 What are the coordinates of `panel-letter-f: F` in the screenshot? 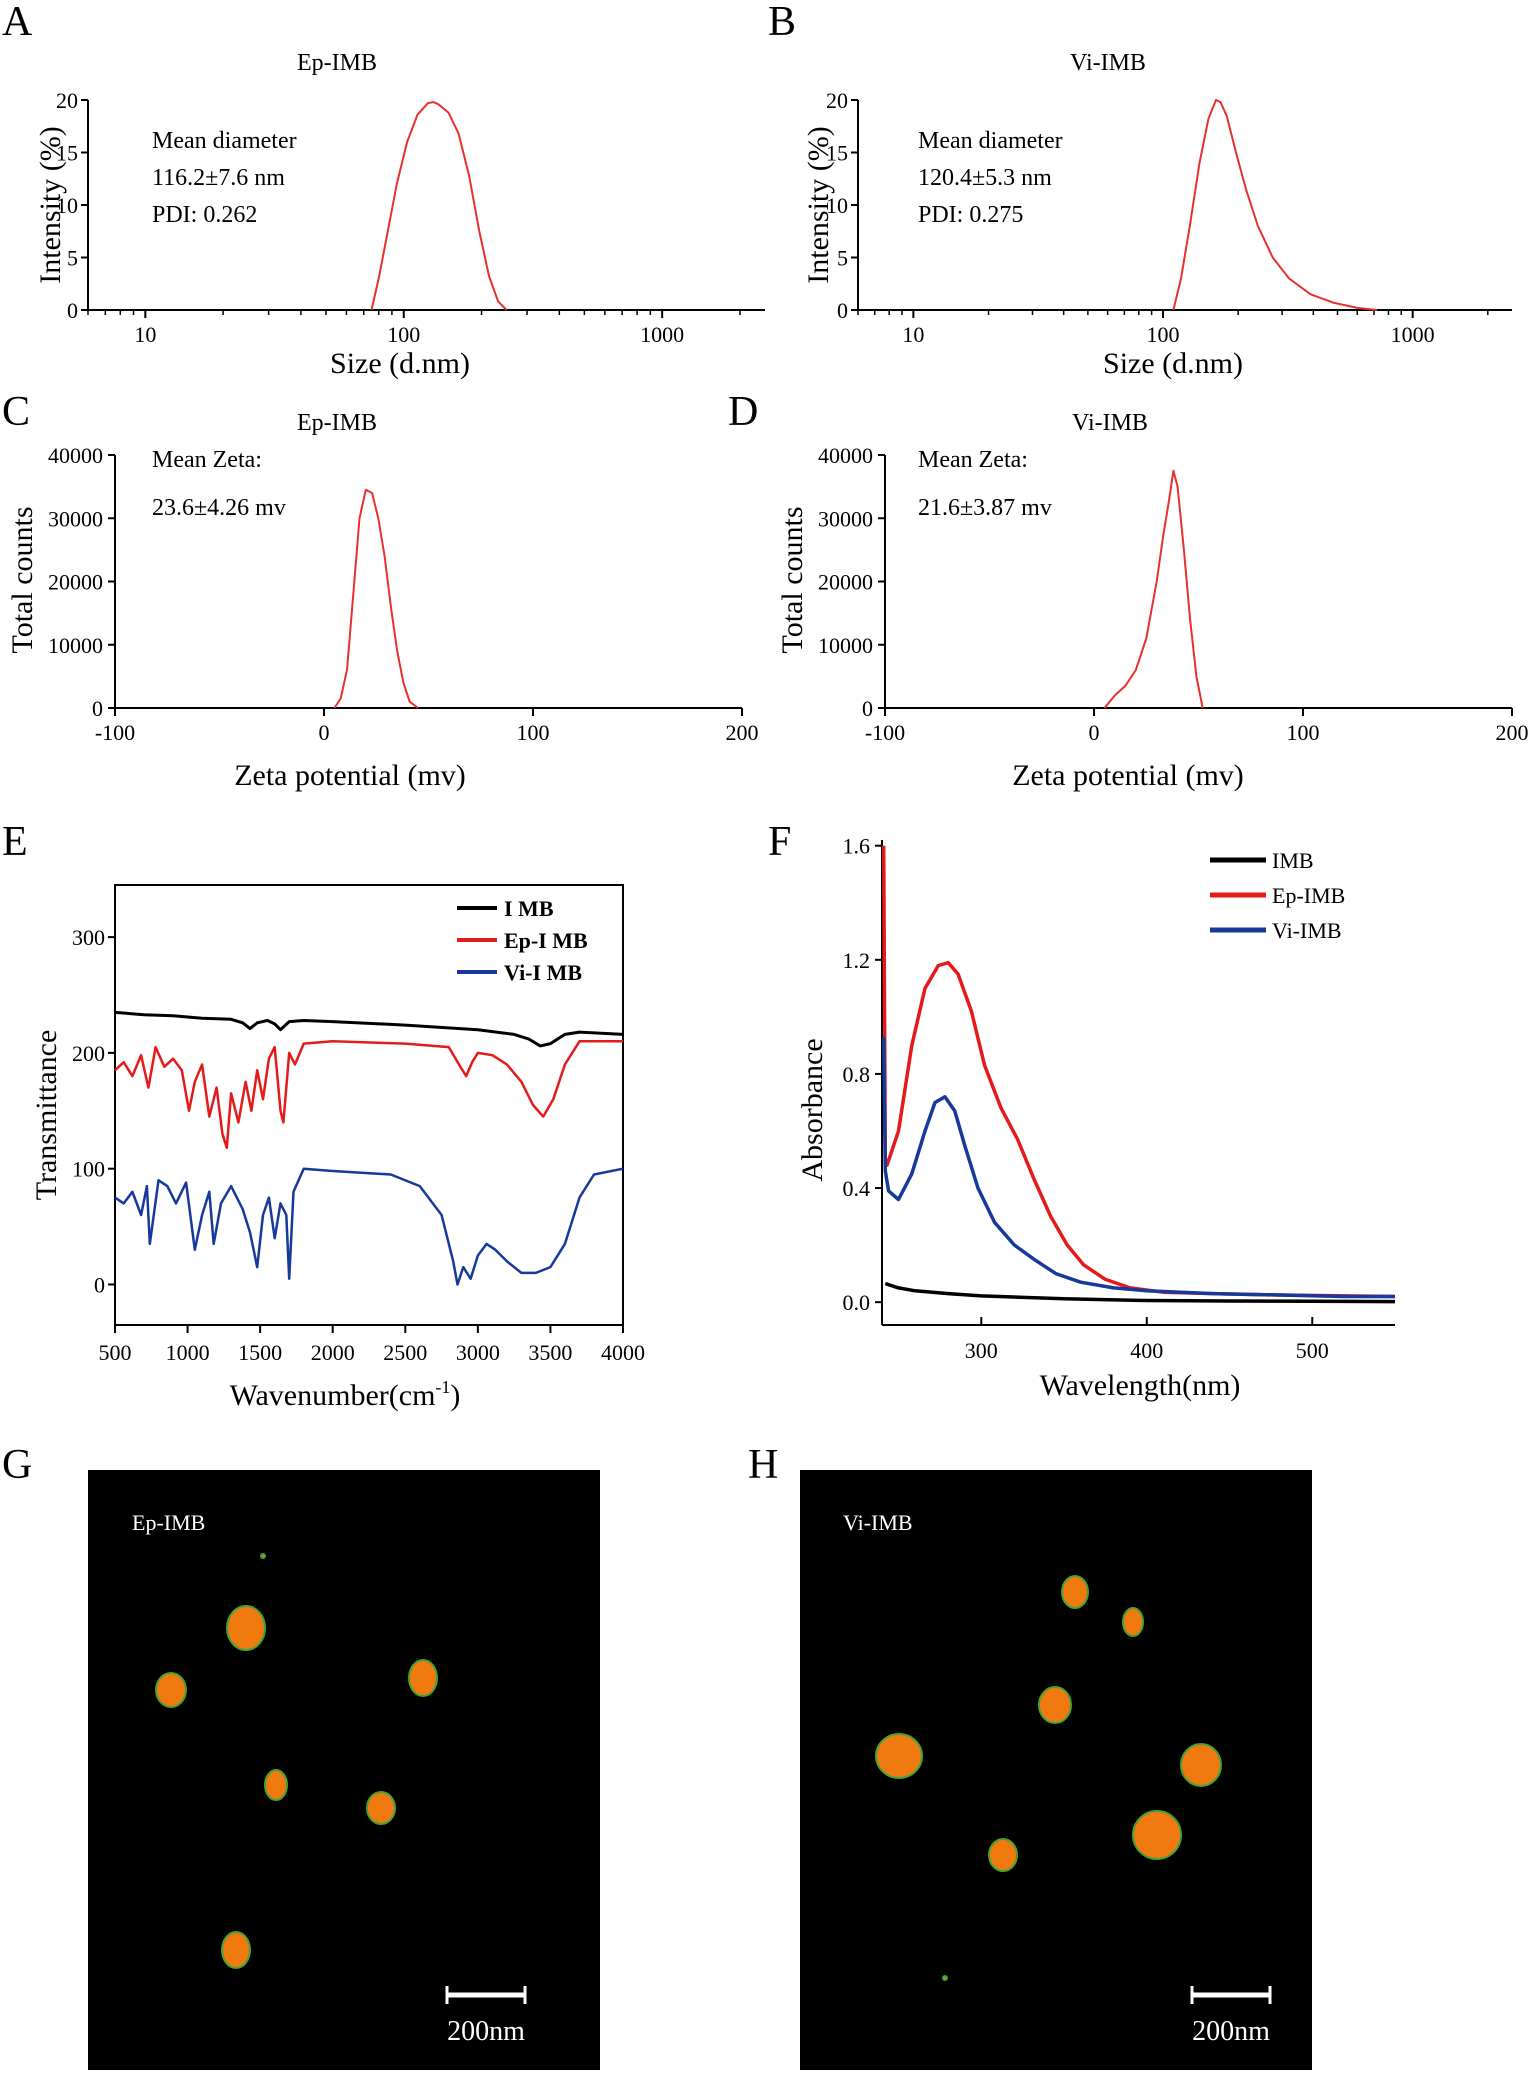 It's located at (779, 842).